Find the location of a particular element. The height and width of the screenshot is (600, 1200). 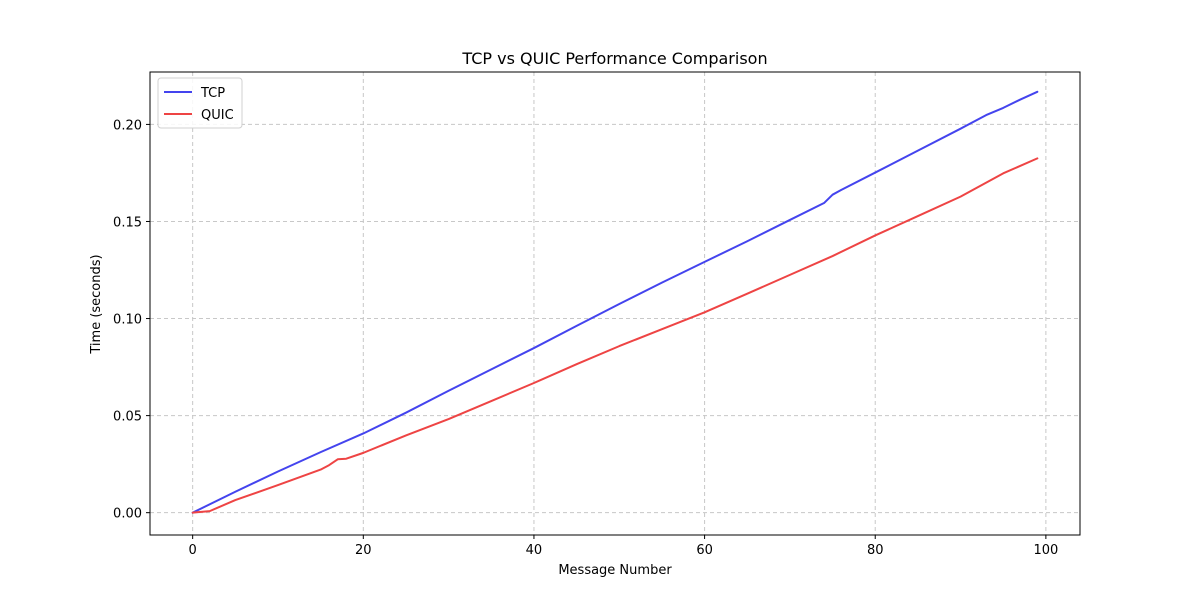

y-tick-label: 0.10 is located at coordinates (127, 320).